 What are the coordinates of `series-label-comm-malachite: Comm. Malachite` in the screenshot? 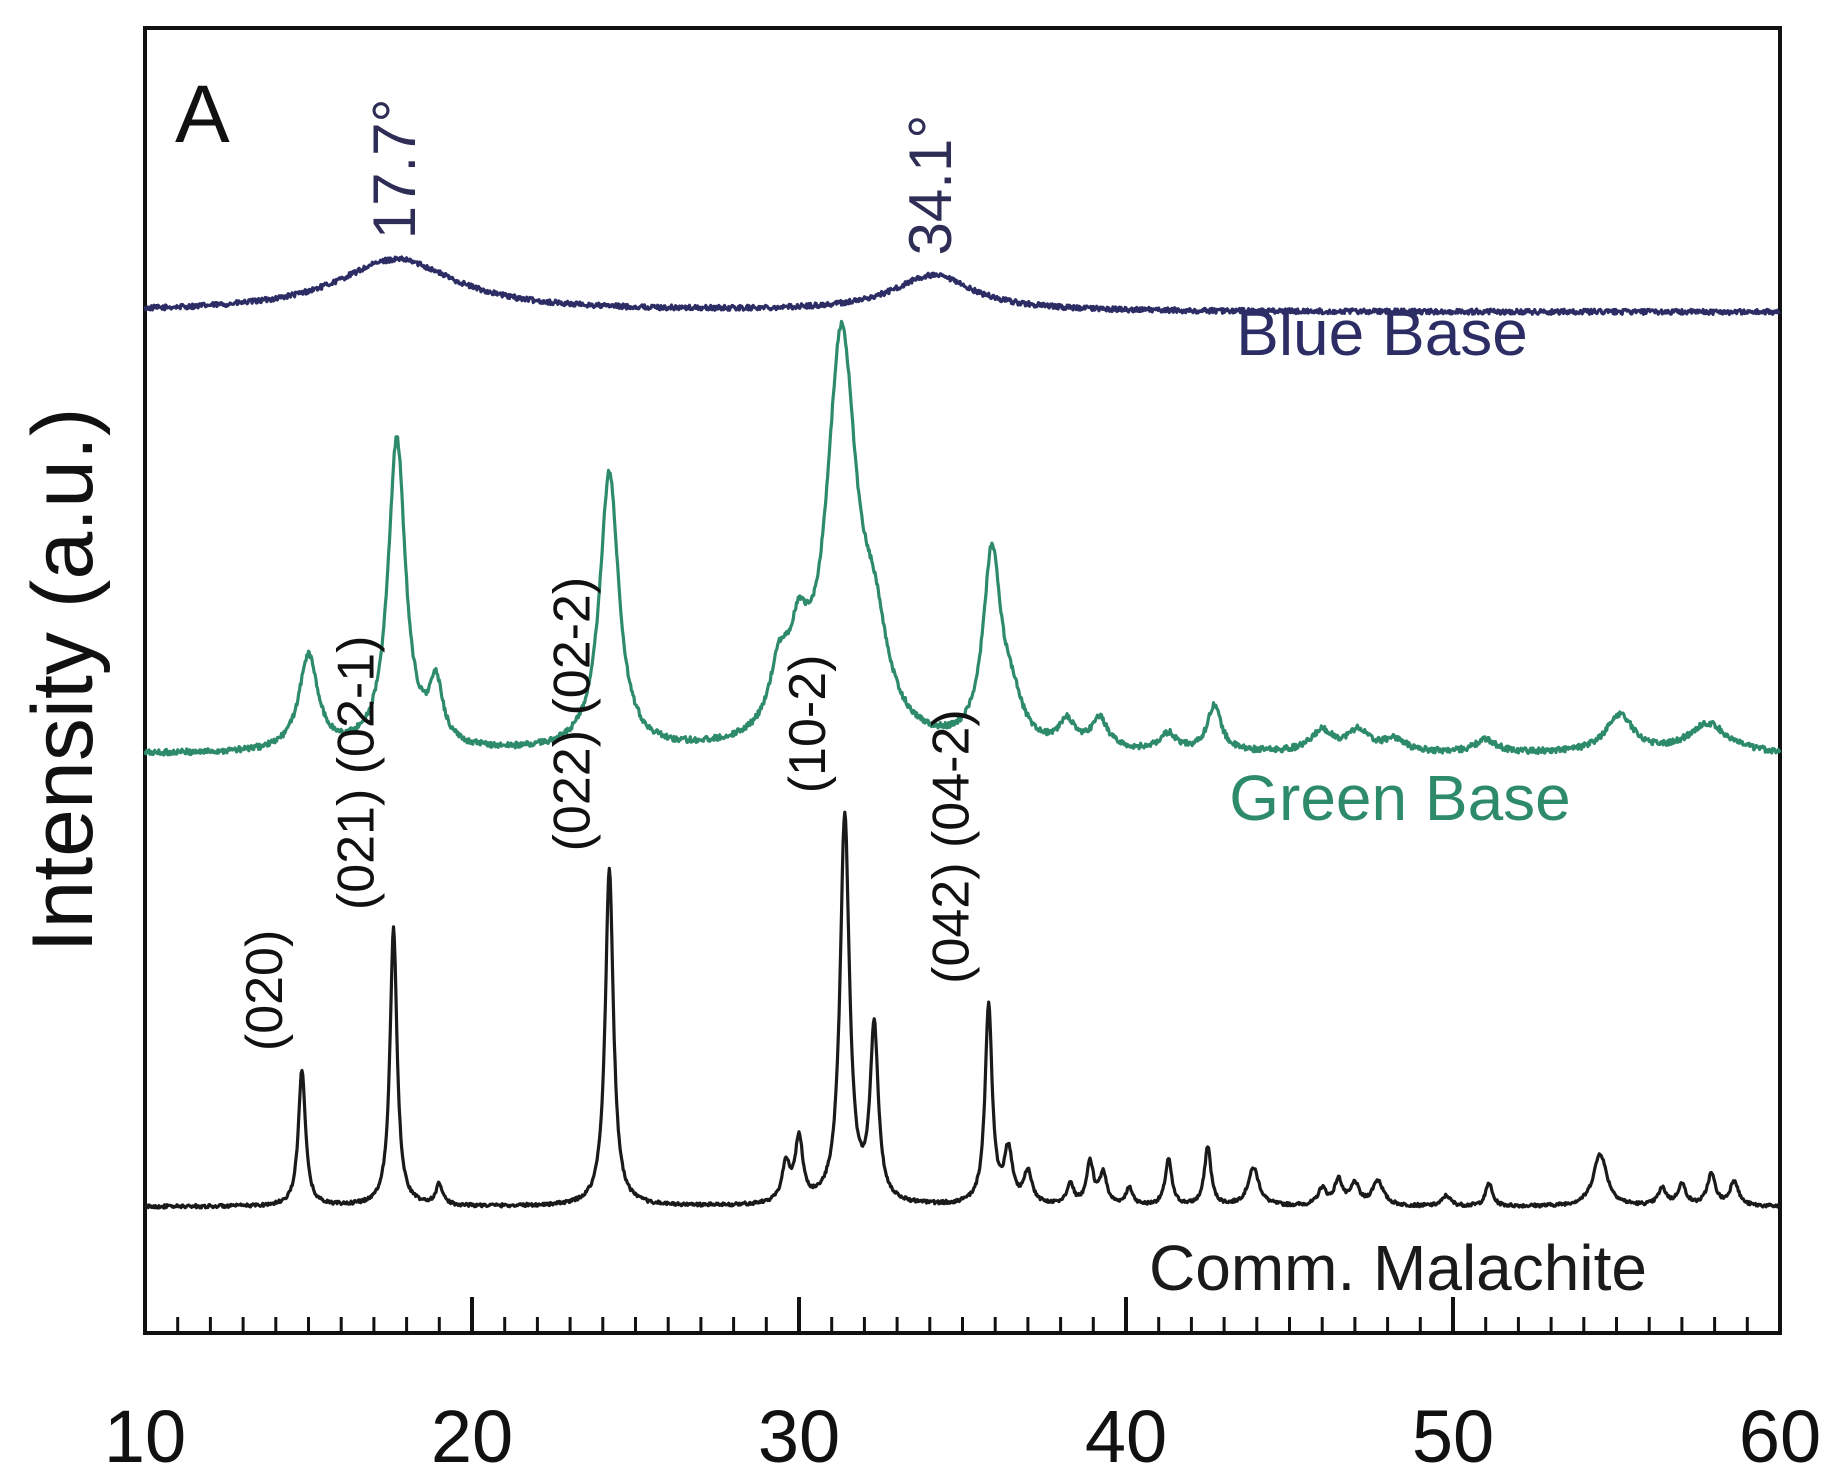 It's located at (1398, 1268).